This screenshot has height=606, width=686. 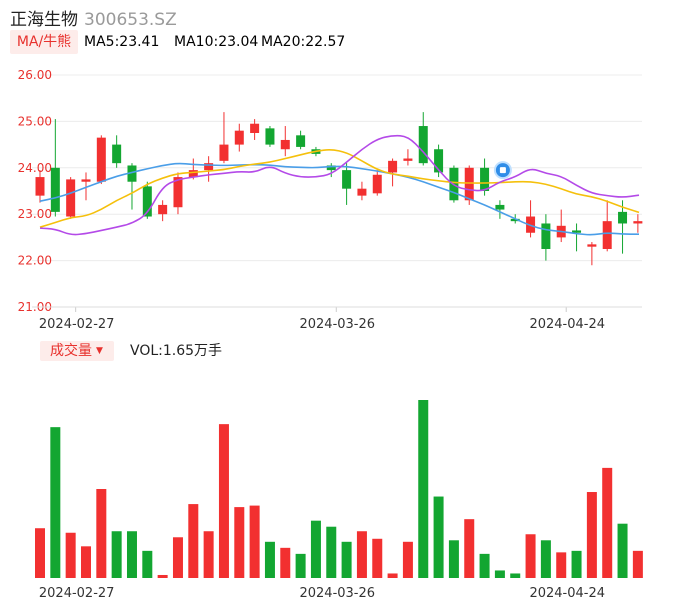 I want to click on x-tick-label: 2024-02-27, so click(x=77, y=324).